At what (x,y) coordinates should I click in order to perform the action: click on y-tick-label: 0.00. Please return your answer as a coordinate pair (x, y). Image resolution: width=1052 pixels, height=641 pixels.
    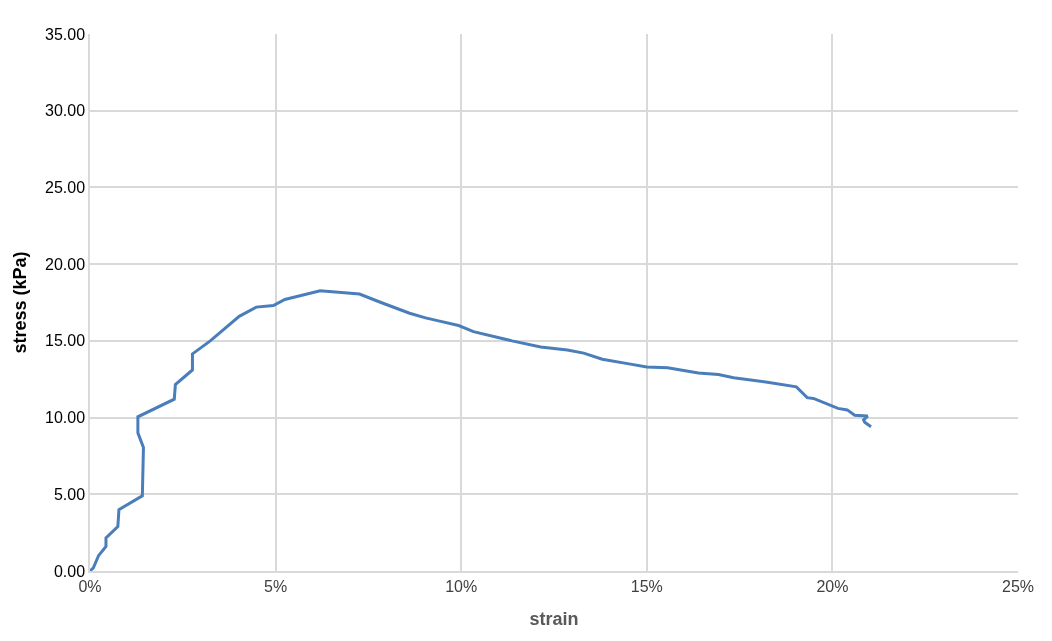
    Looking at the image, I should click on (69, 571).